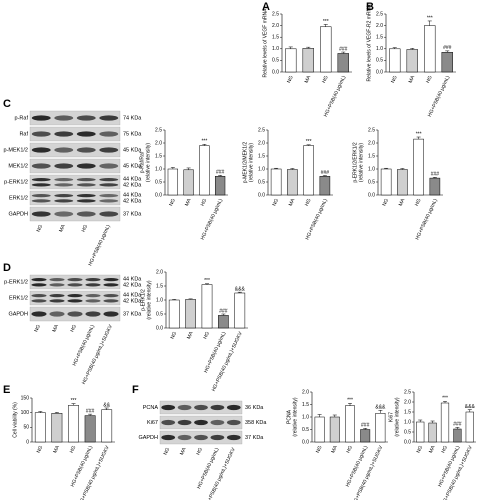  What do you see at coordinates (265, 43) in the screenshot?
I see `y-axis-label: Relative levels of VEGF mRNA` at bounding box center [265, 43].